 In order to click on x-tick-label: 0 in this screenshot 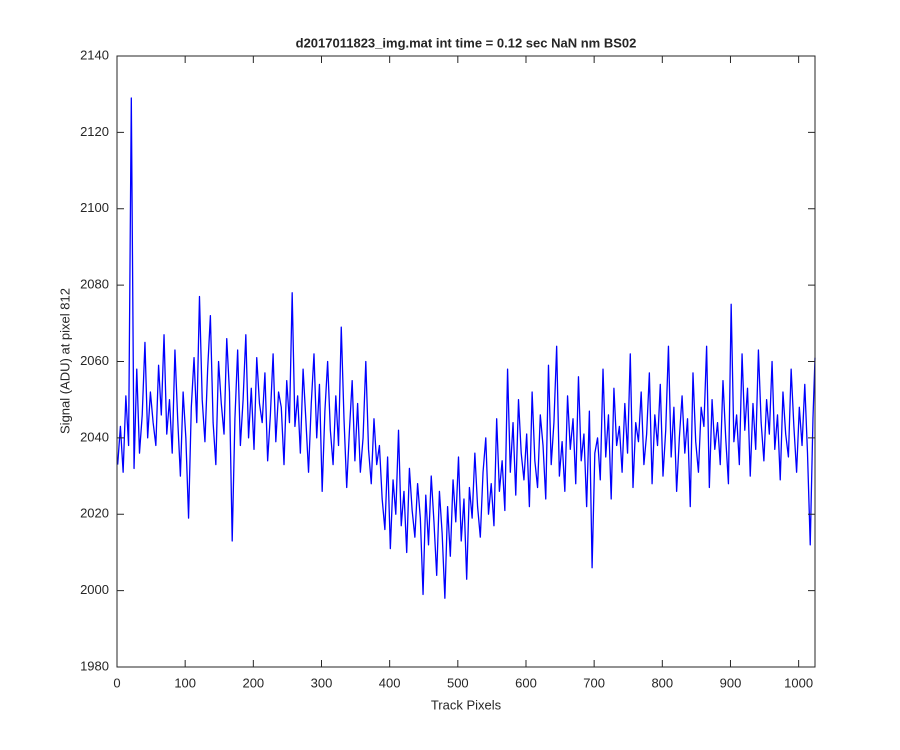, I will do `click(116, 682)`.